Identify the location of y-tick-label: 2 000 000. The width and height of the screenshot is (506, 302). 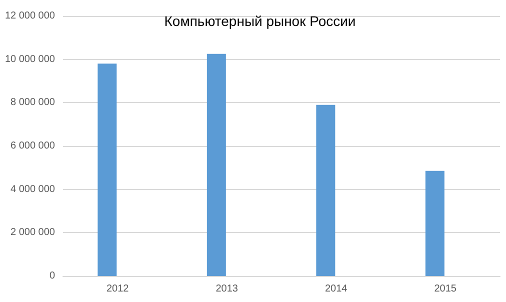
(33, 232).